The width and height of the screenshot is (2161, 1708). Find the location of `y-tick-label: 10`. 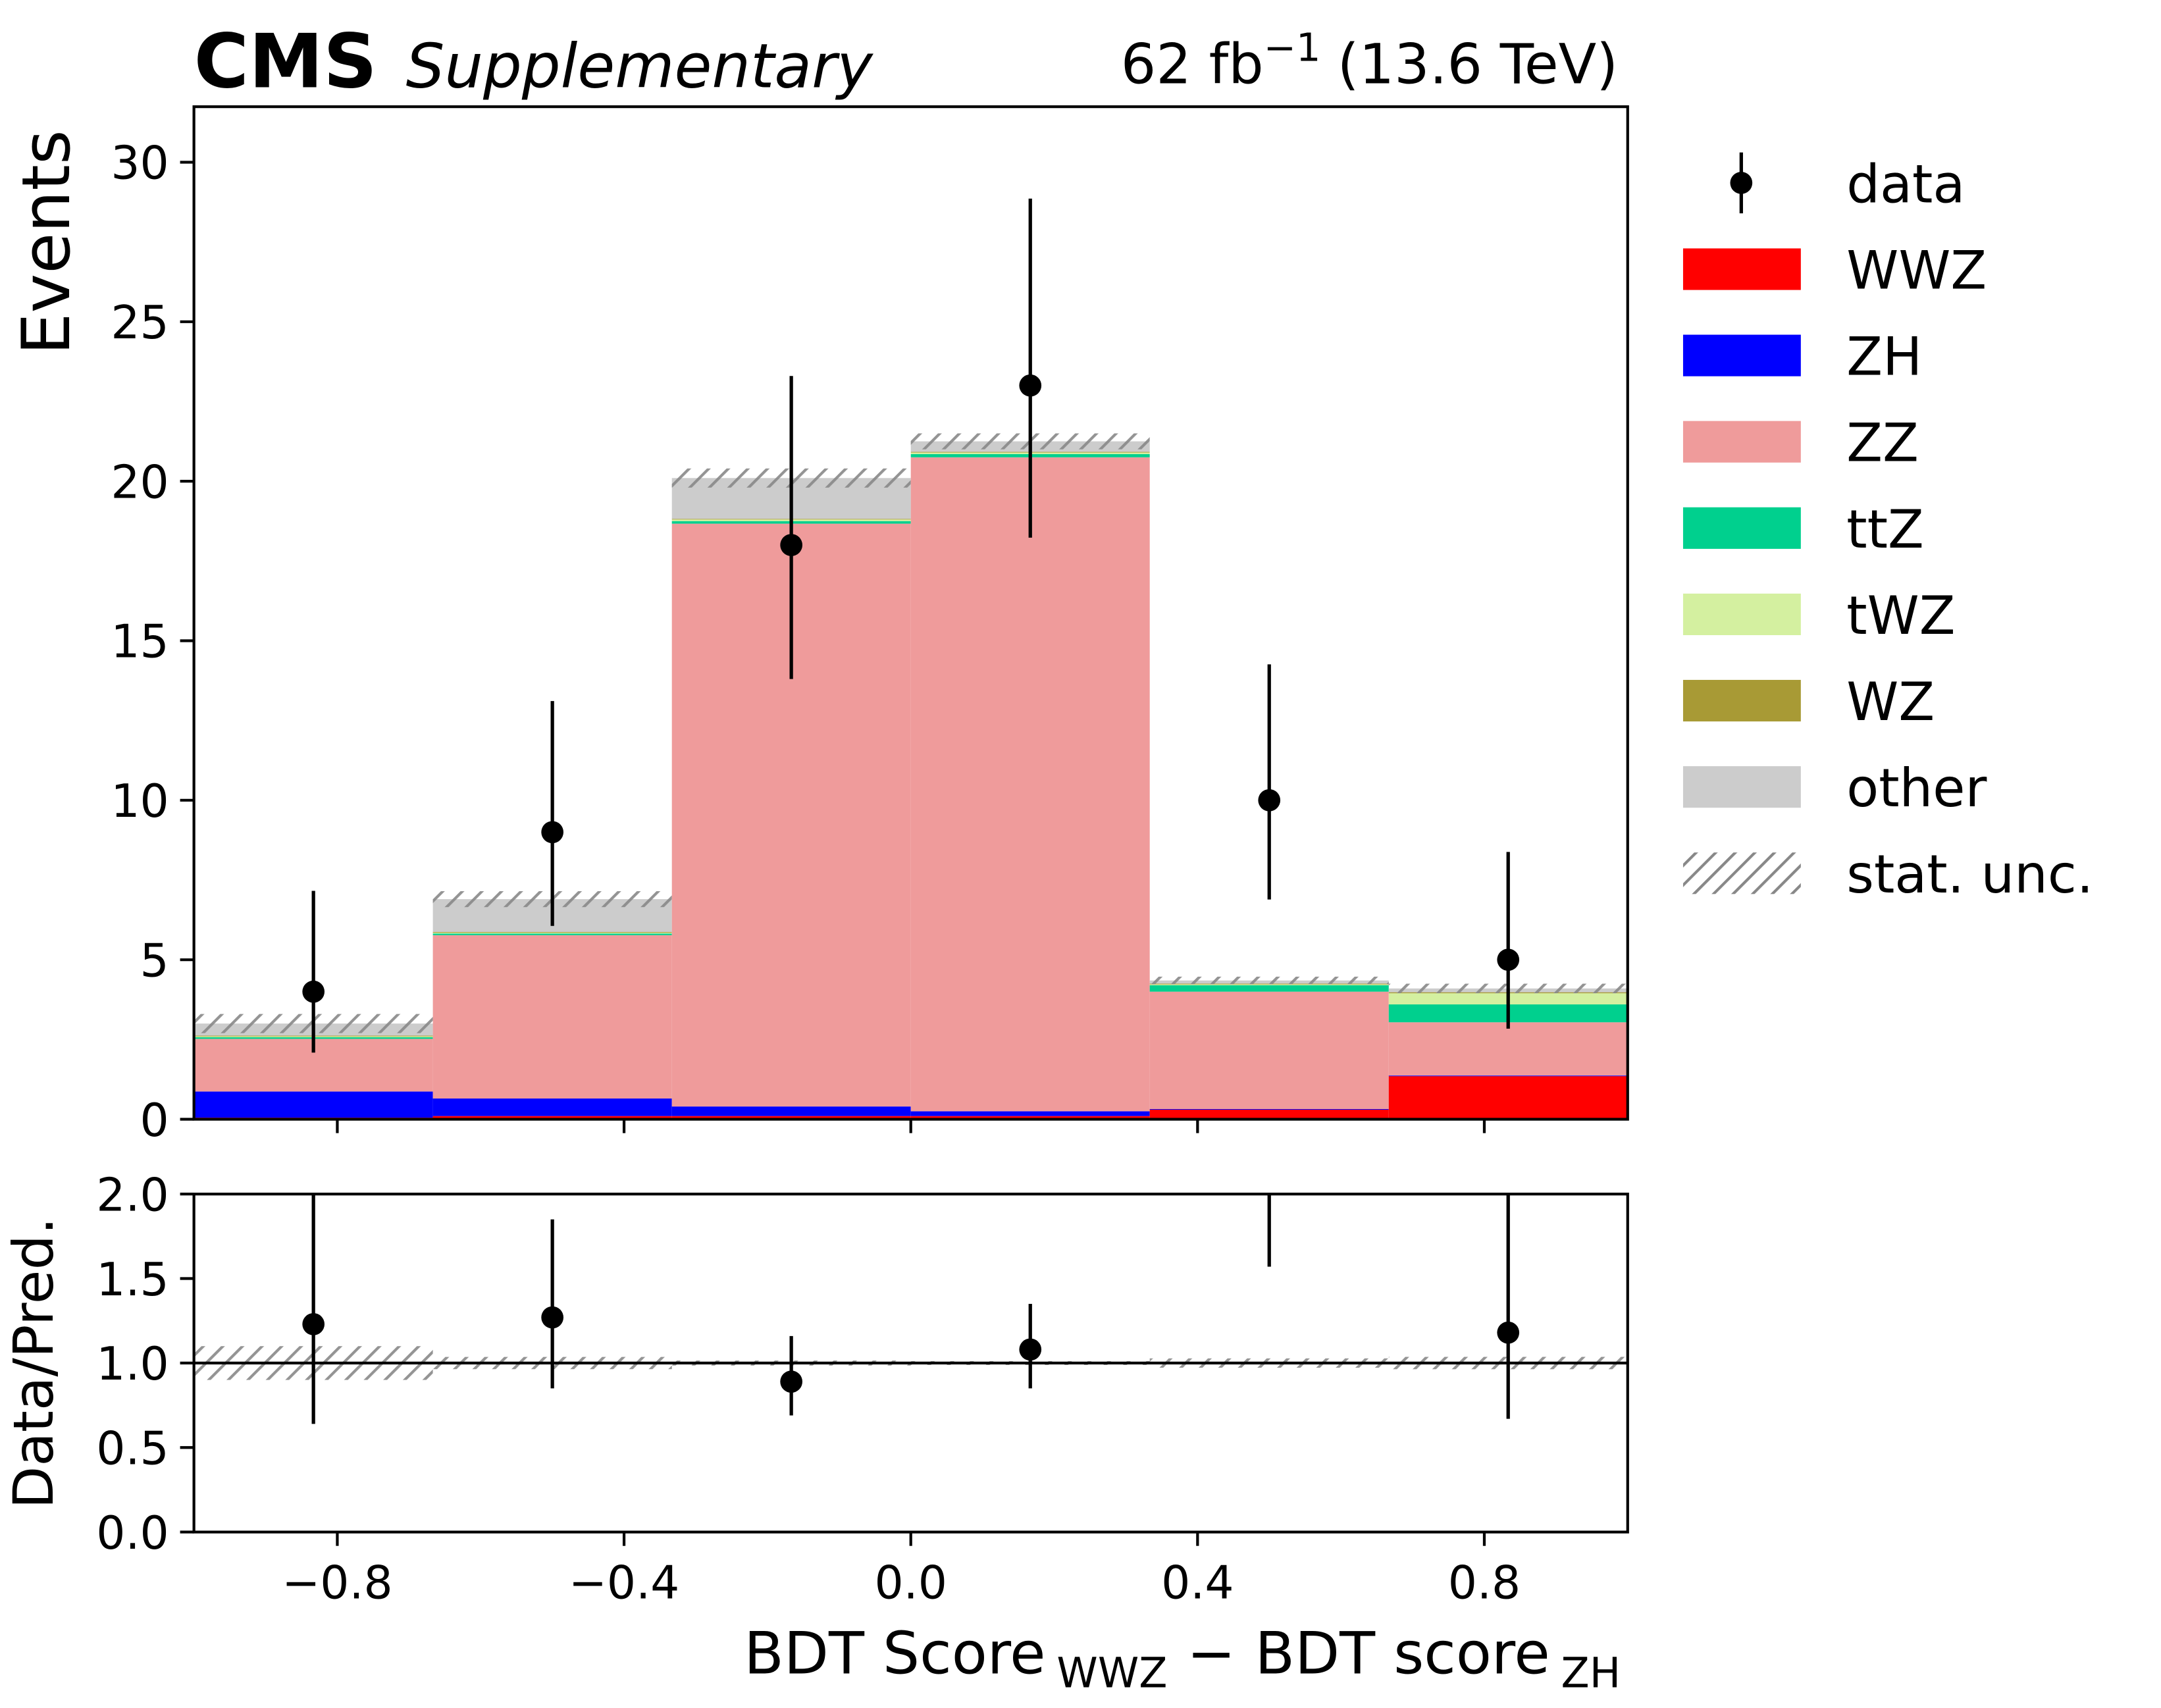

y-tick-label: 10 is located at coordinates (140, 802).